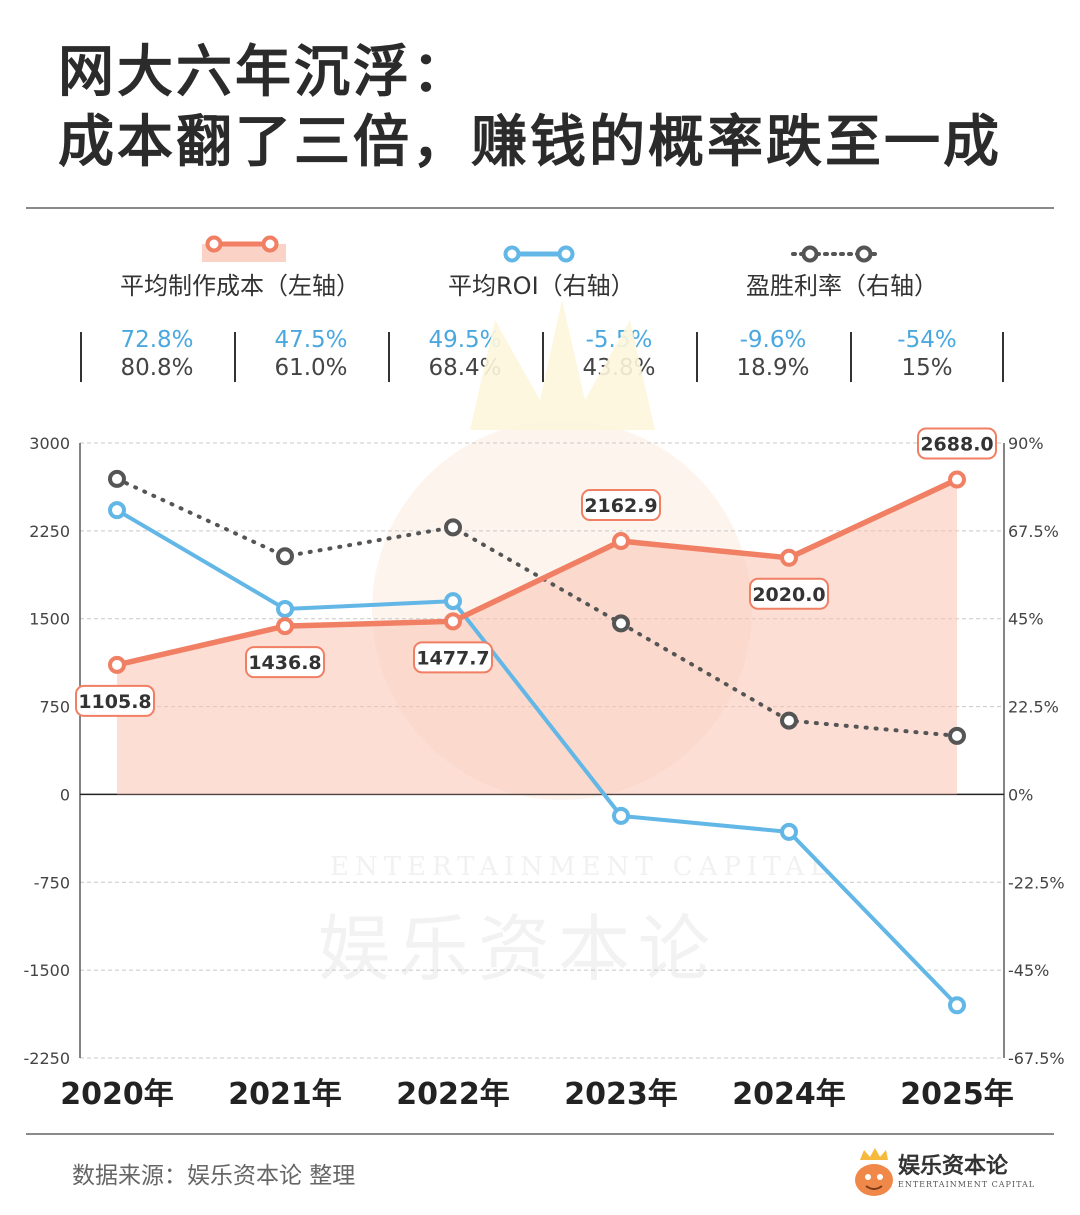  Describe the element at coordinates (773, 340) in the screenshot. I see `stat-roi: -9.6%` at that location.